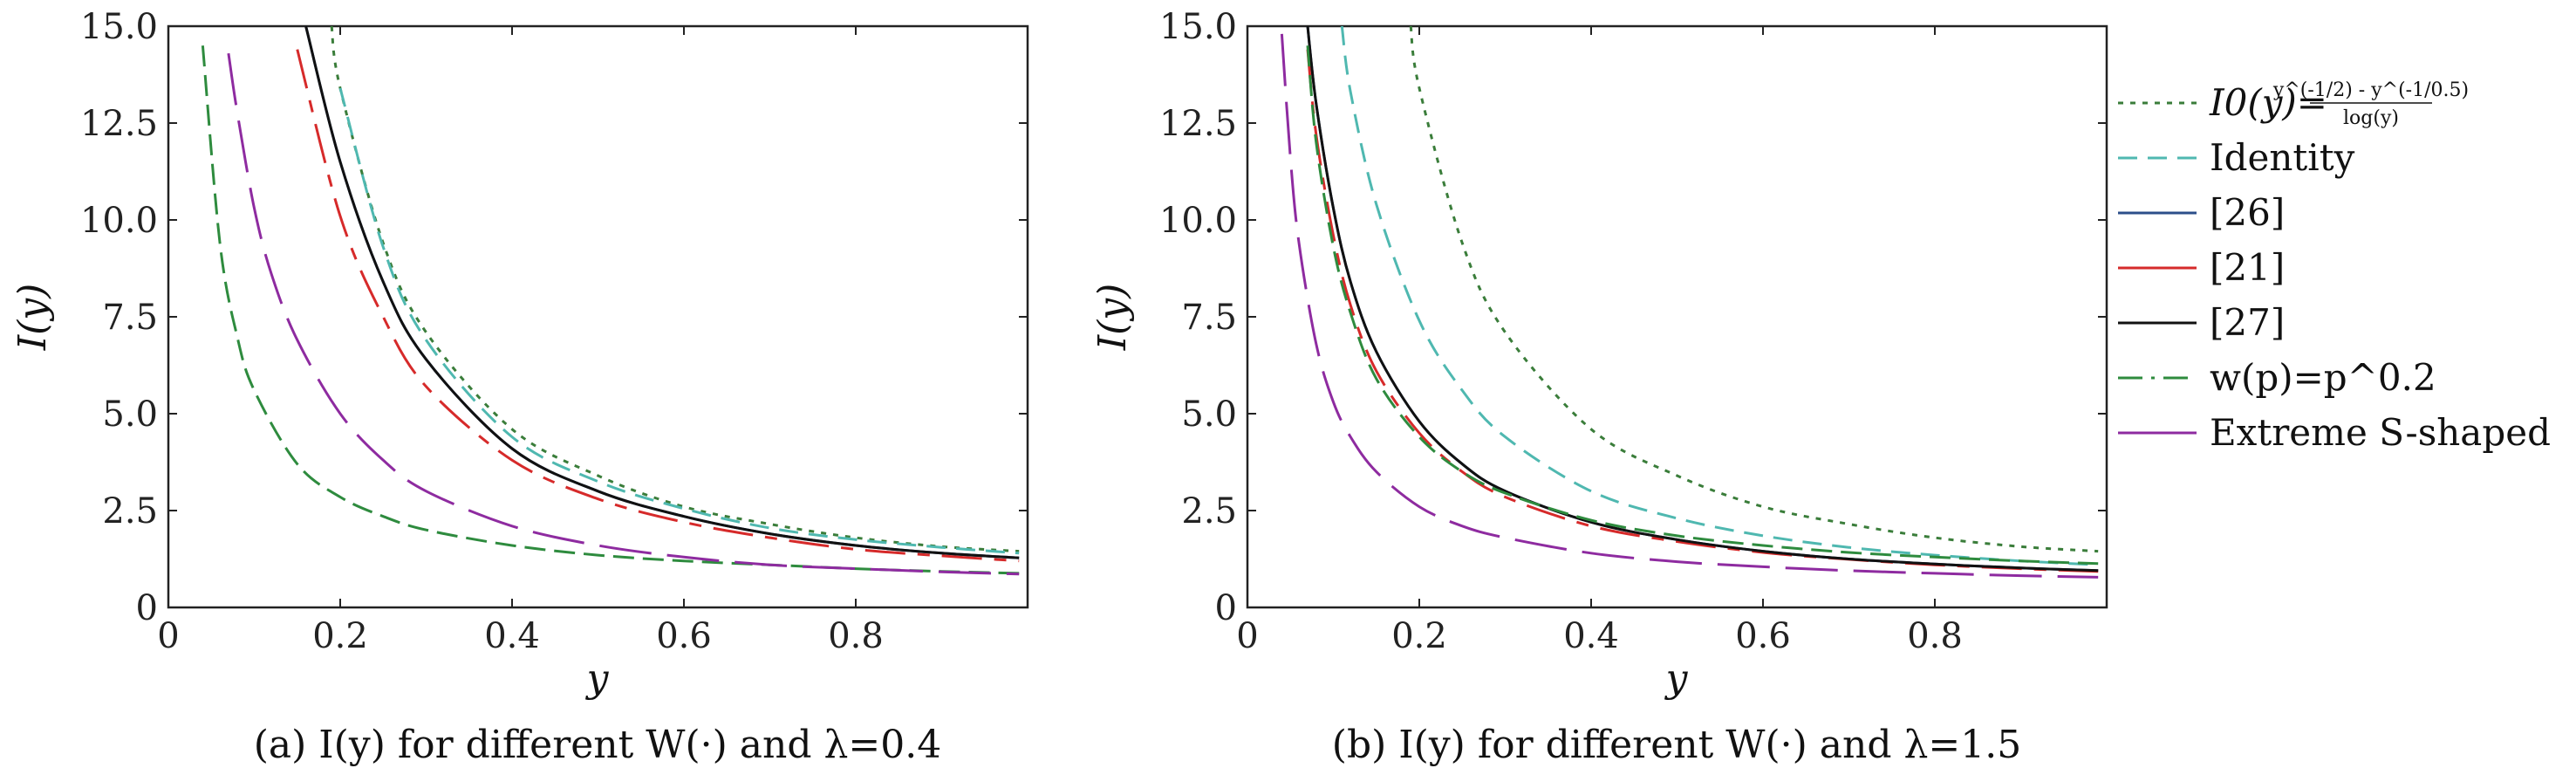 This screenshot has height=775, width=2576. What do you see at coordinates (2247, 267) in the screenshot?
I see `legend-label: [21]` at bounding box center [2247, 267].